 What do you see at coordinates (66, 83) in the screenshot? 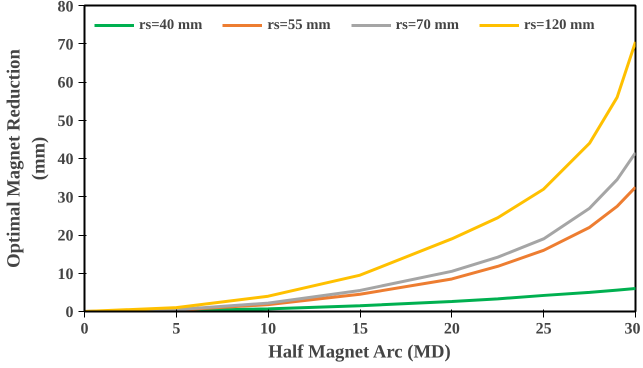
I see `y-tick-label: 60` at bounding box center [66, 83].